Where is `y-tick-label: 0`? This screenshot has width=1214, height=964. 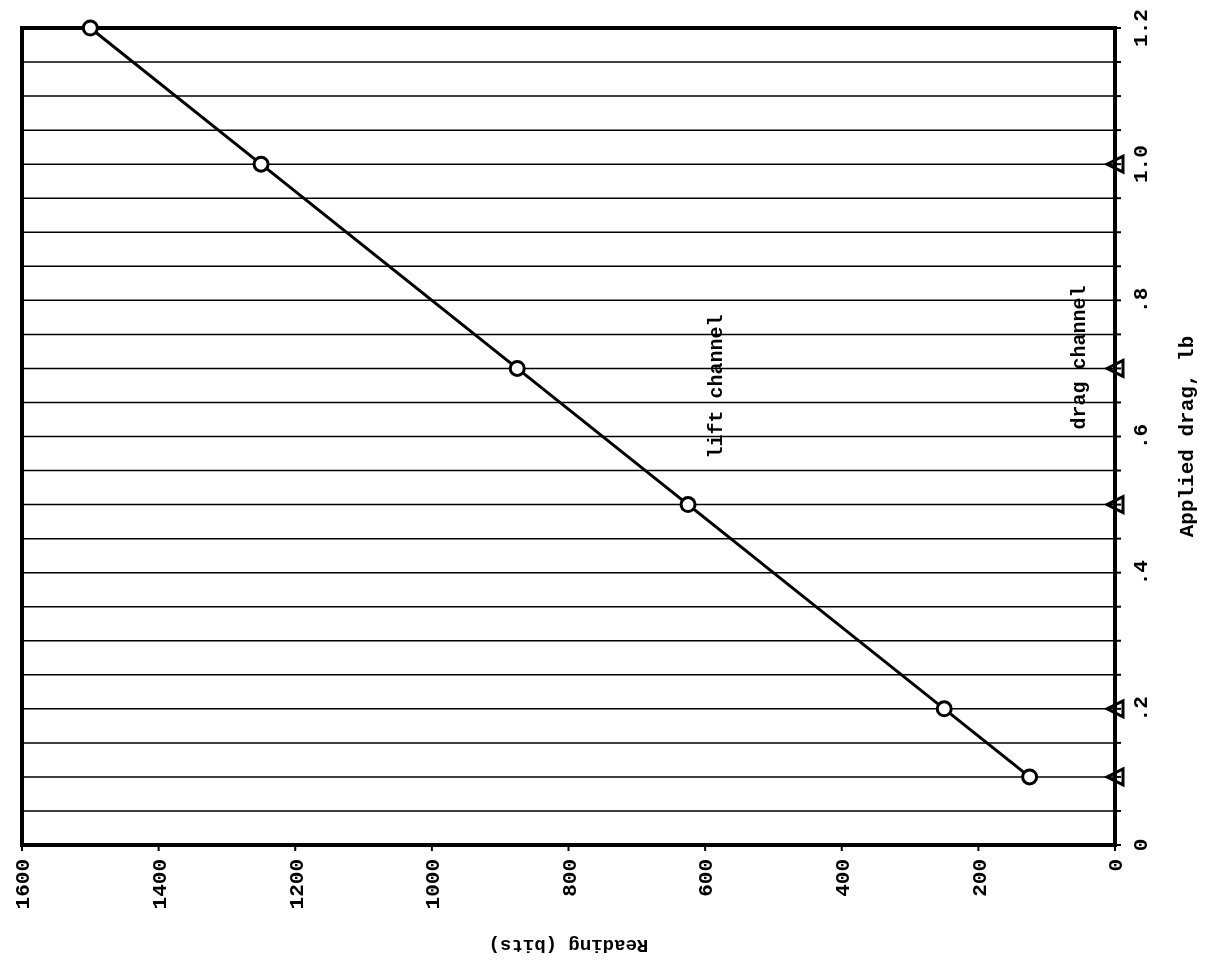 y-tick-label: 0 is located at coordinates (1141, 845).